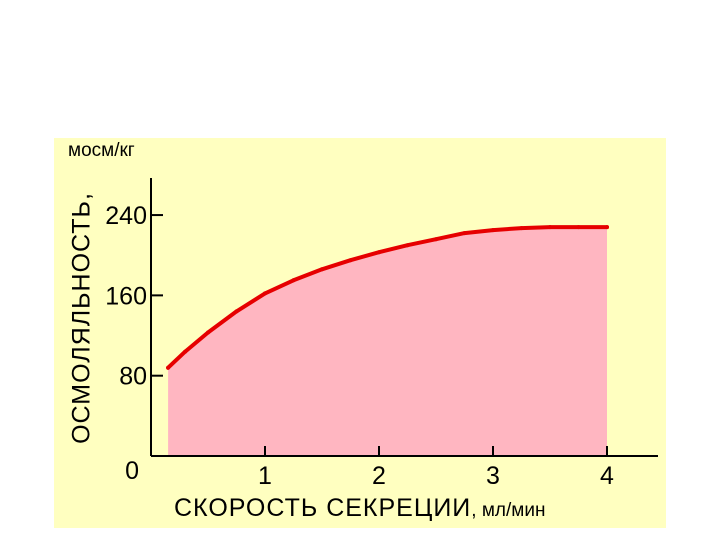 The height and width of the screenshot is (540, 720). I want to click on x-tick-label-3: 3, so click(493, 476).